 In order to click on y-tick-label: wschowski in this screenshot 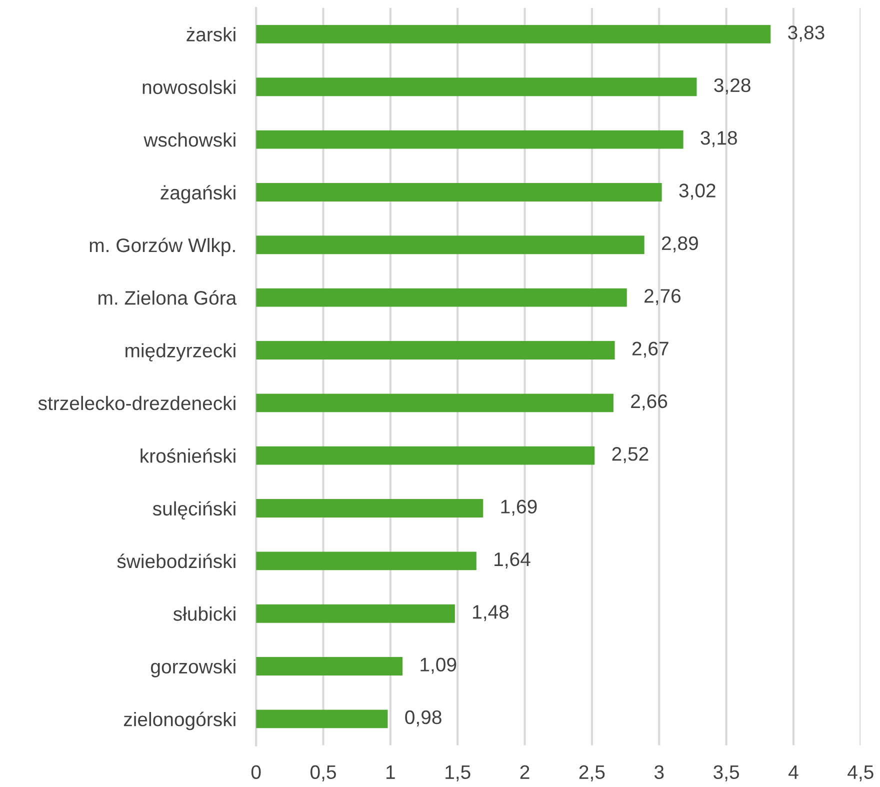, I will do `click(190, 139)`.